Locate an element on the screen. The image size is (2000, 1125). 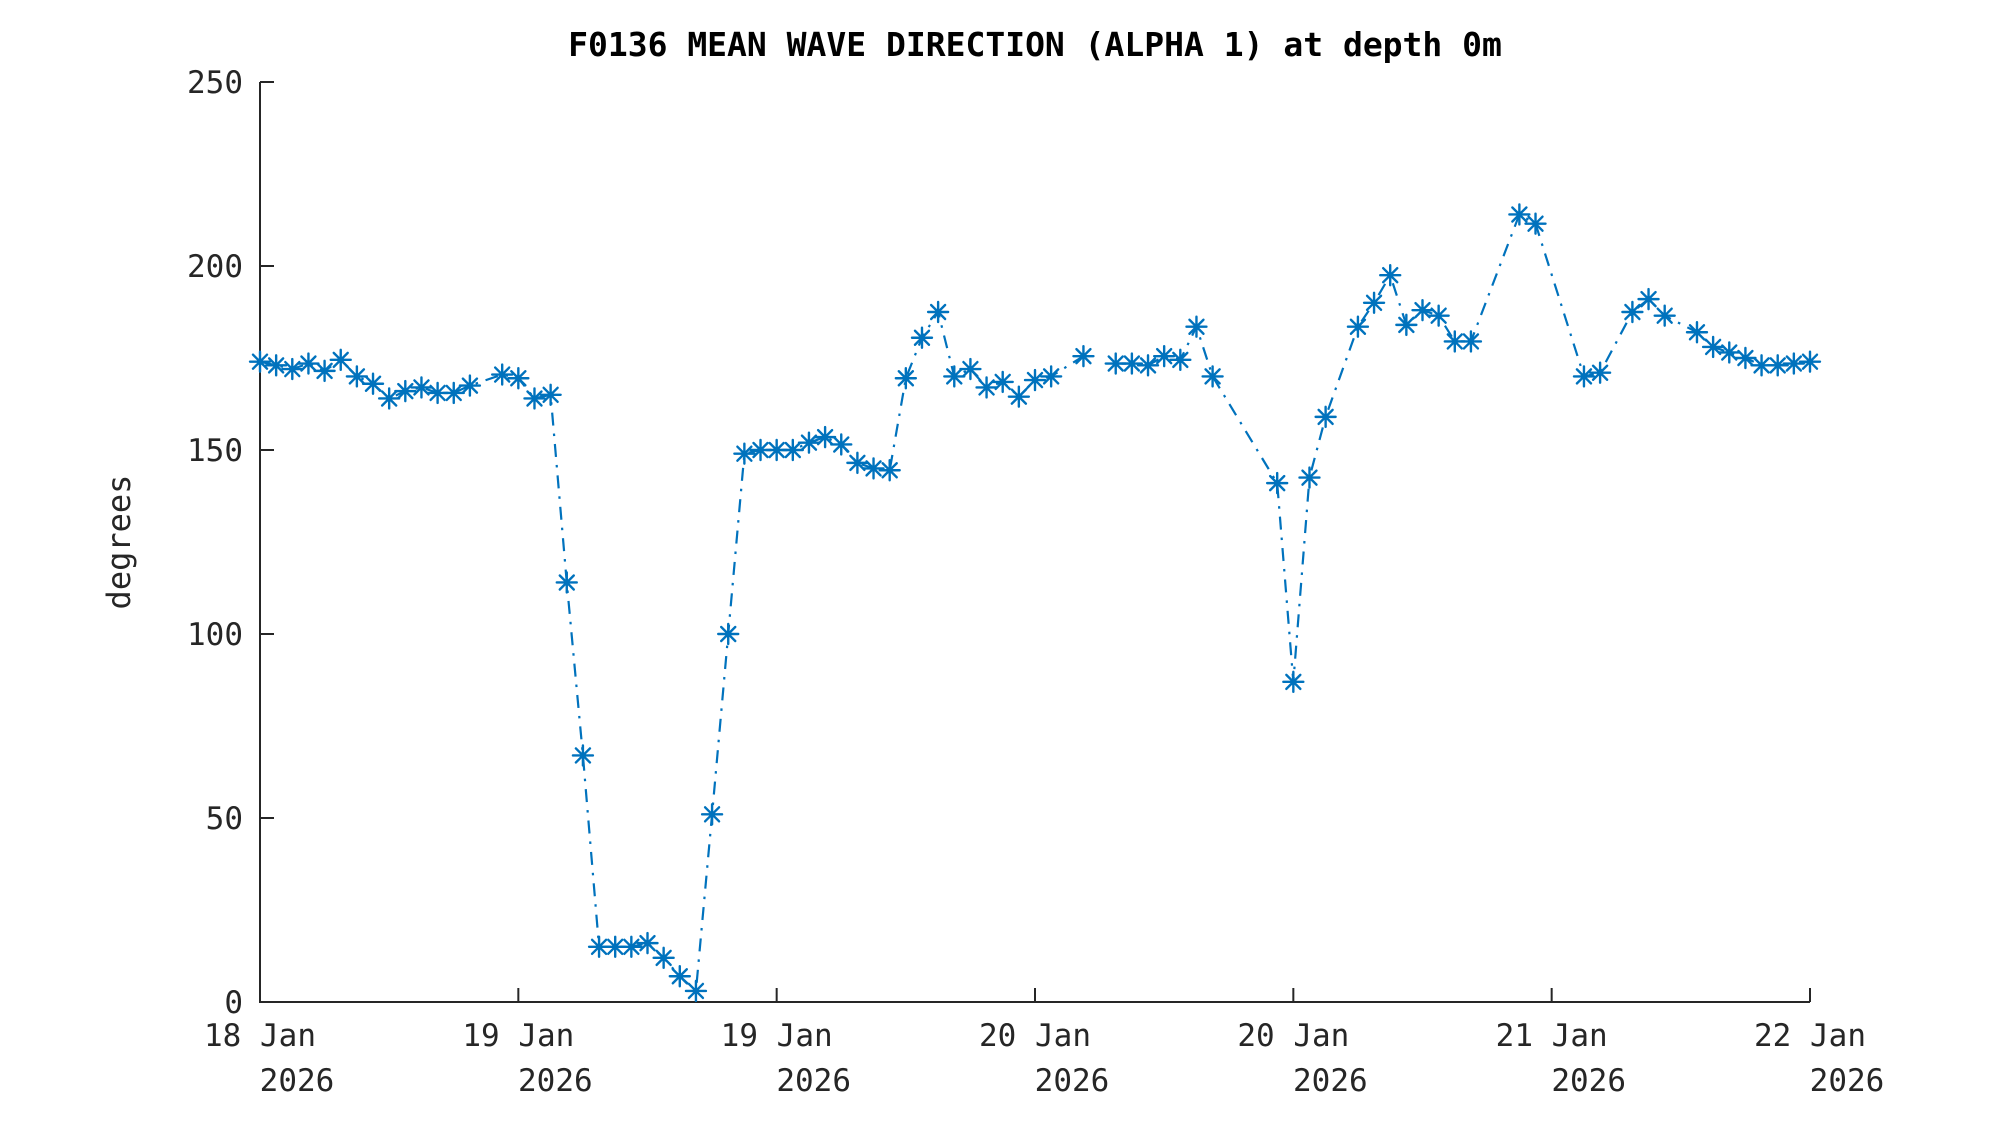
y-tick-label: 50 is located at coordinates (224, 819).